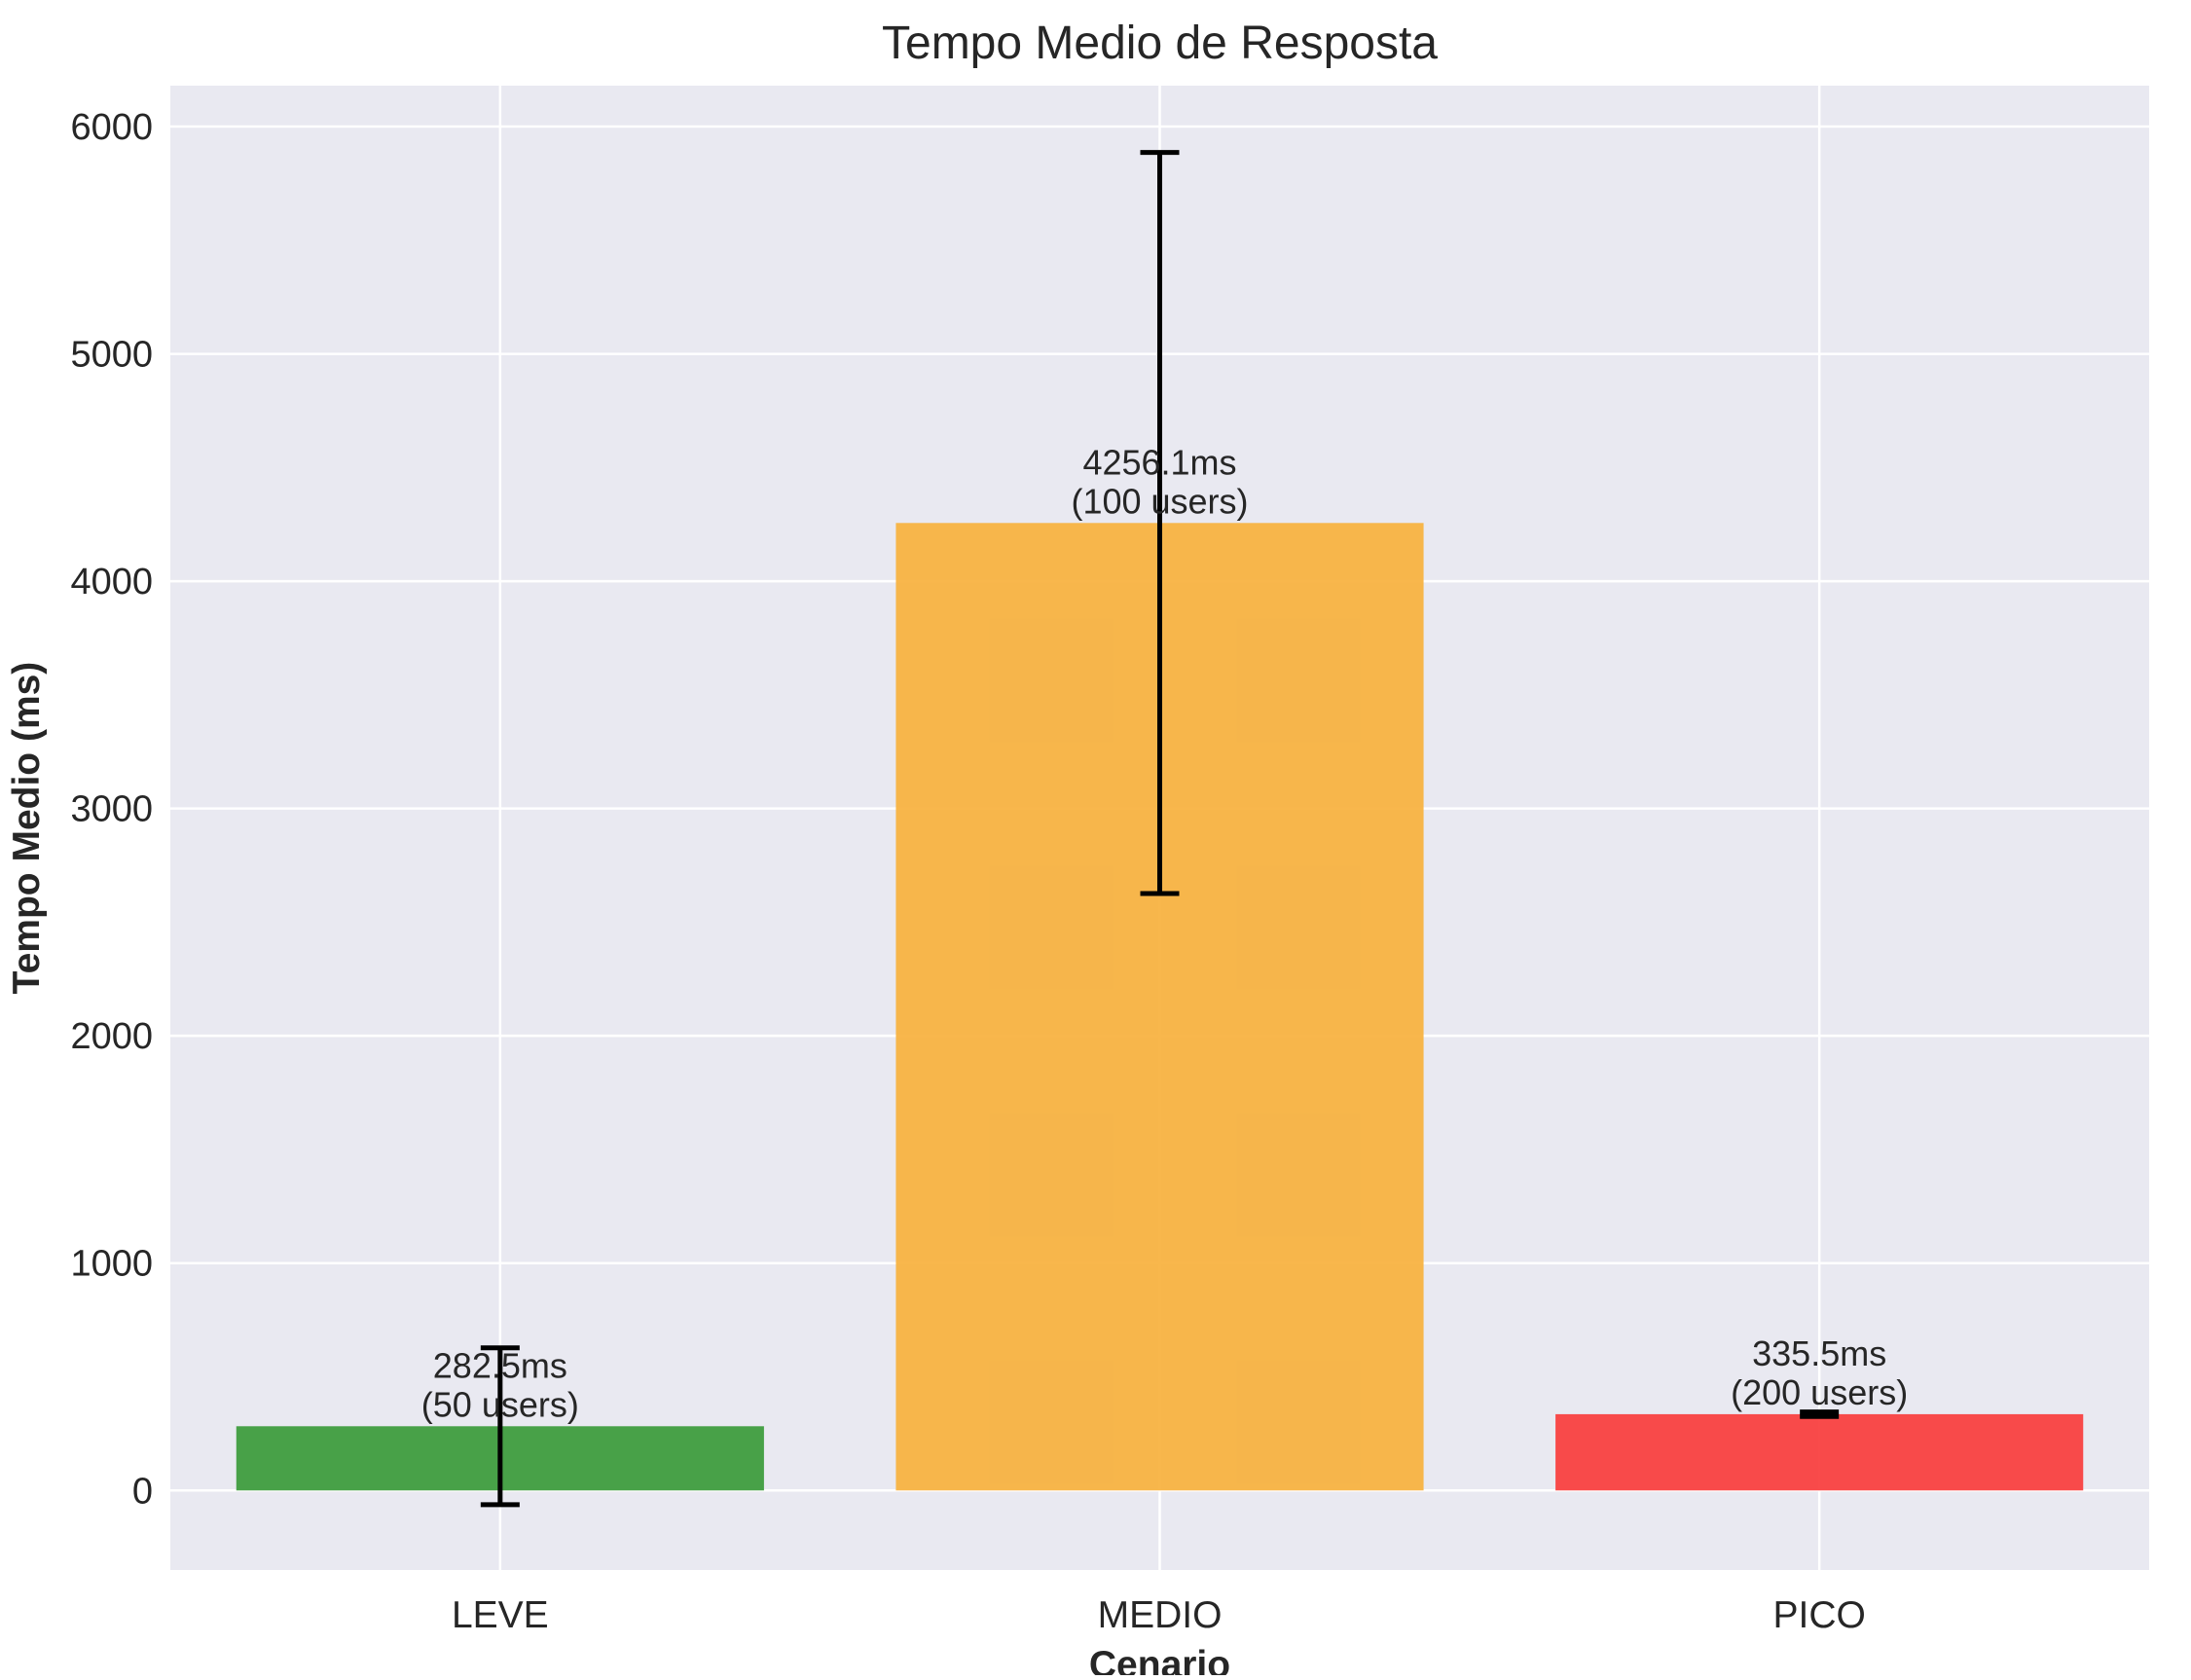 Image resolution: width=2191 pixels, height=1680 pixels. What do you see at coordinates (111, 355) in the screenshot?
I see `y-tick-label: 5000` at bounding box center [111, 355].